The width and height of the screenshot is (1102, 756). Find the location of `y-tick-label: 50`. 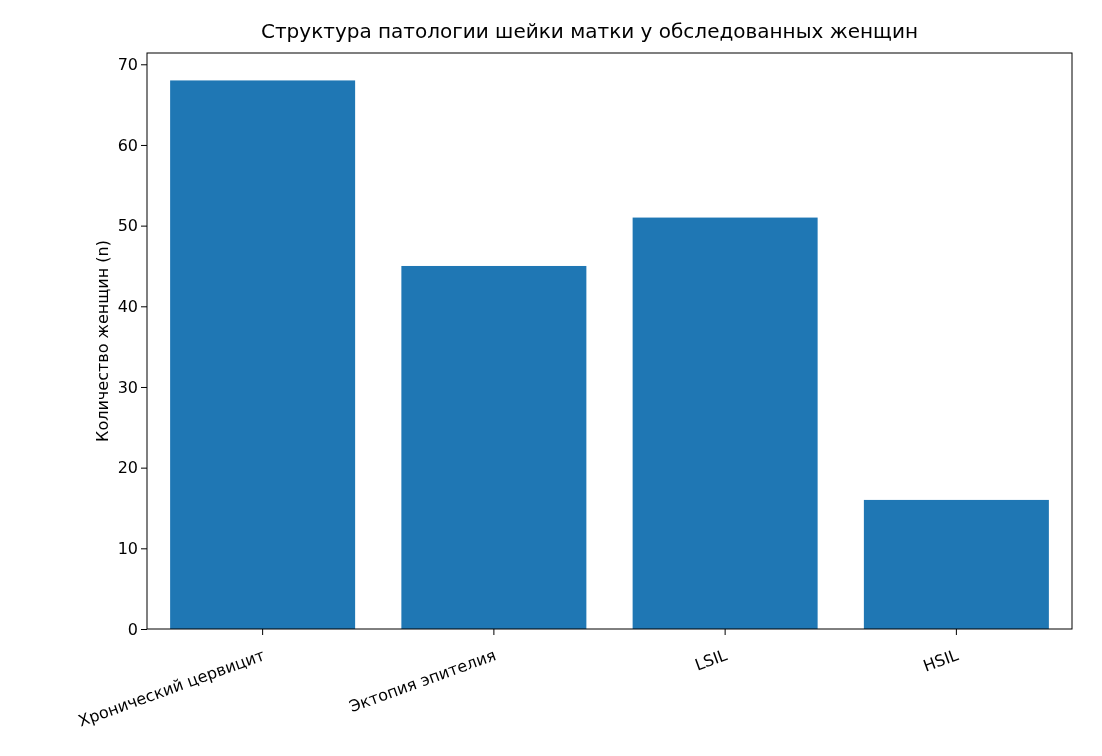

y-tick-label: 50 is located at coordinates (127, 226).